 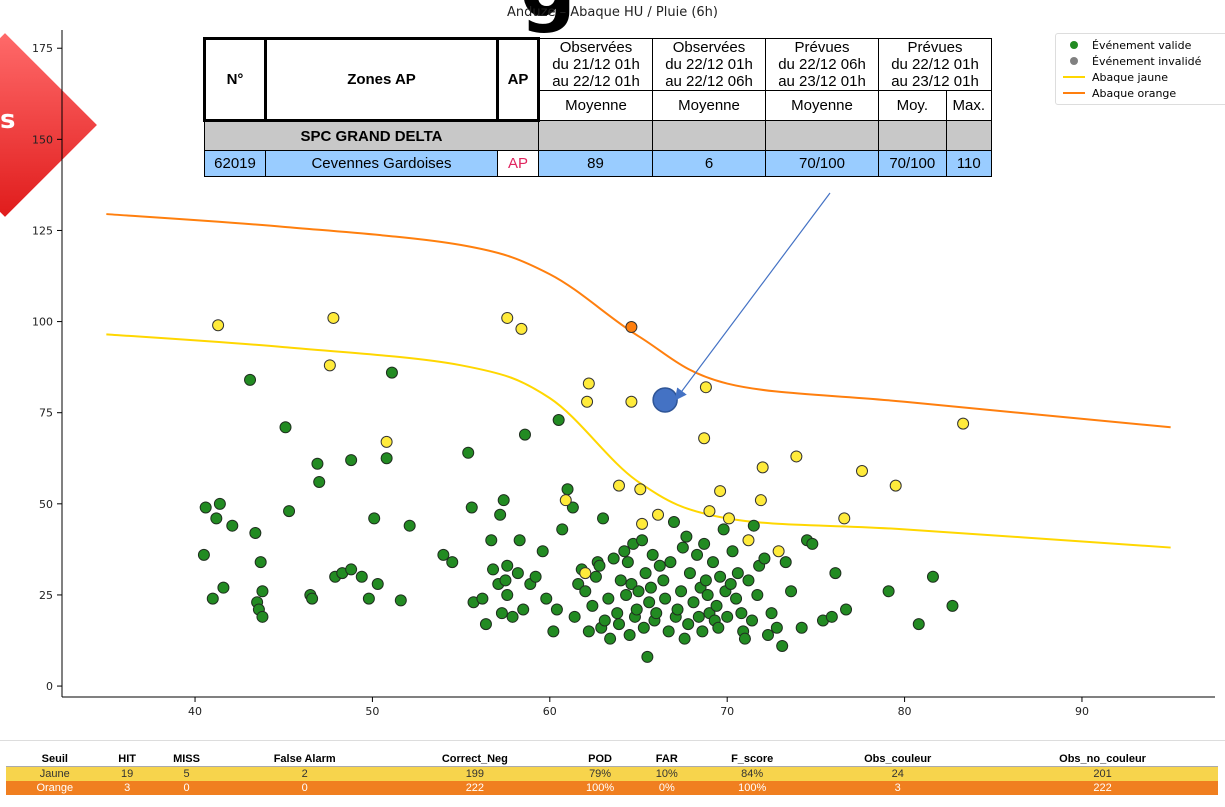 I want to click on header-num: N°, so click(x=235, y=79).